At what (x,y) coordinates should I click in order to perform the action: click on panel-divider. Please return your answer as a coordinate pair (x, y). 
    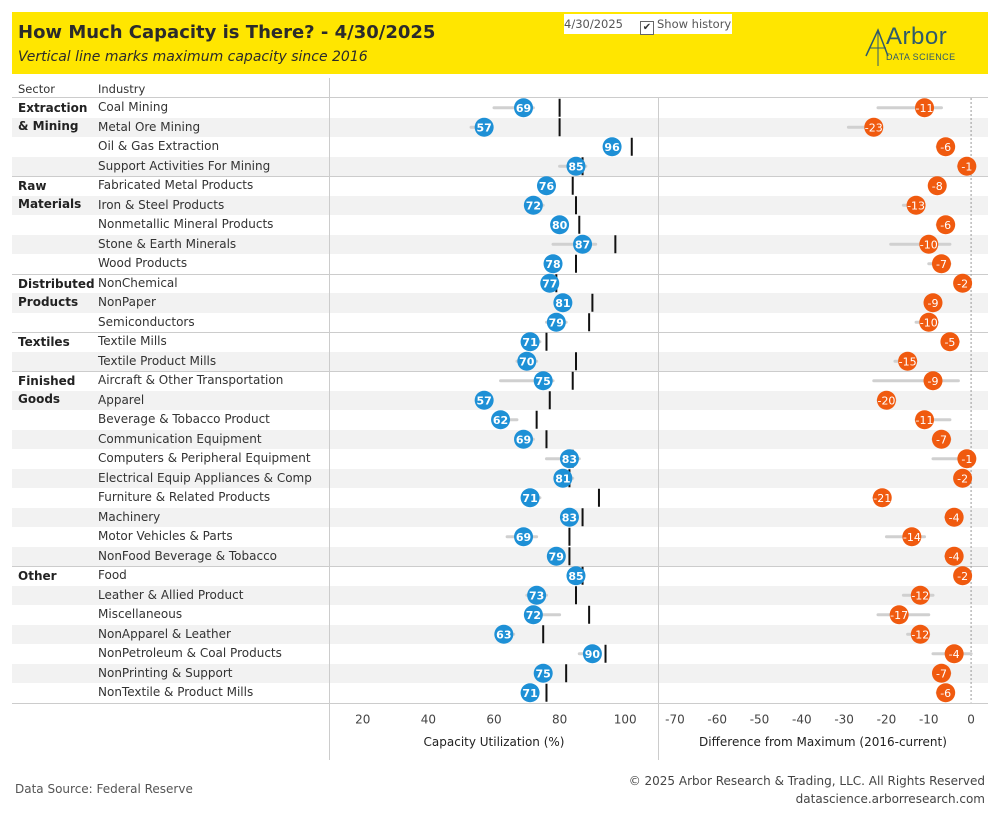
    Looking at the image, I should click on (658, 429).